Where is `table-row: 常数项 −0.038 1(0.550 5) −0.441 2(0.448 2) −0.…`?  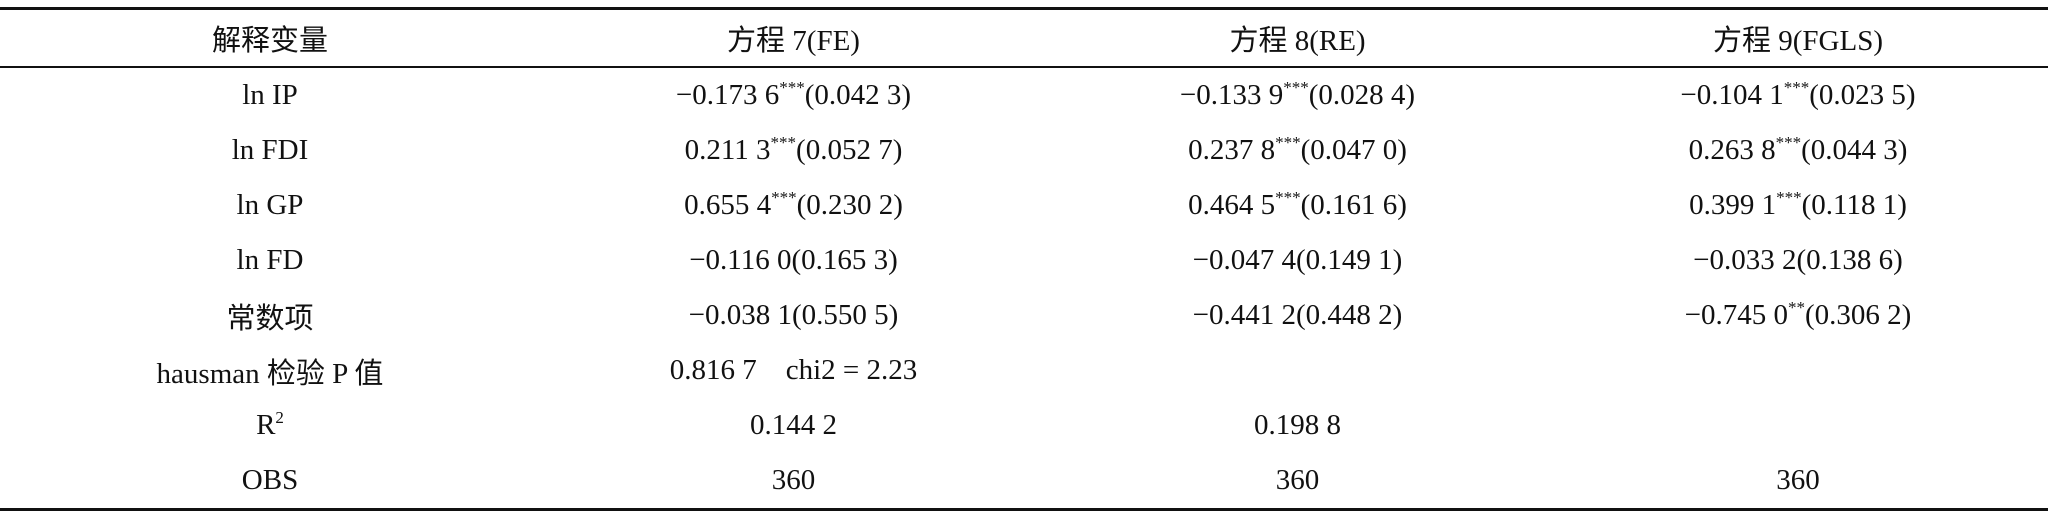
table-row: 常数项 −0.038 1(0.550 5) −0.441 2(0.448 2) −0.… is located at coordinates (1024, 315).